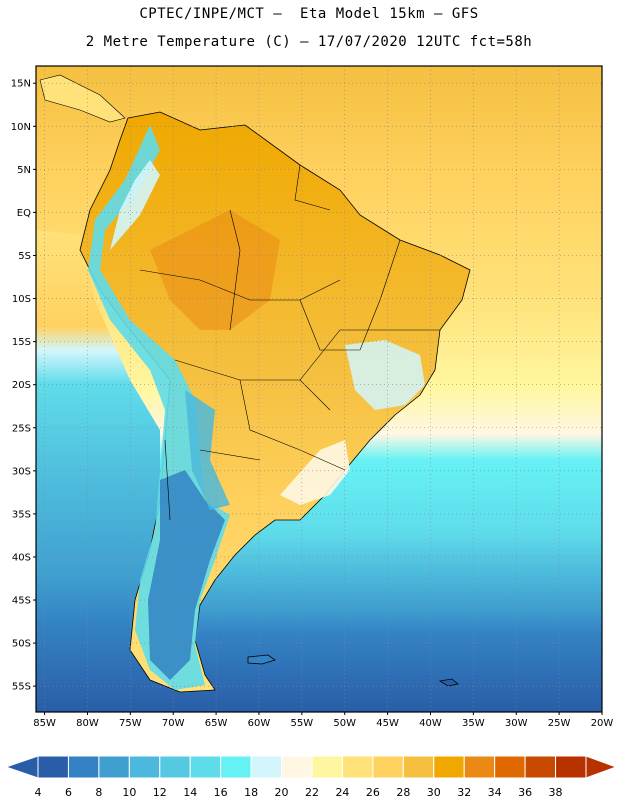 The image size is (618, 800). What do you see at coordinates (473, 723) in the screenshot?
I see `lon-tick-label: 35W` at bounding box center [473, 723].